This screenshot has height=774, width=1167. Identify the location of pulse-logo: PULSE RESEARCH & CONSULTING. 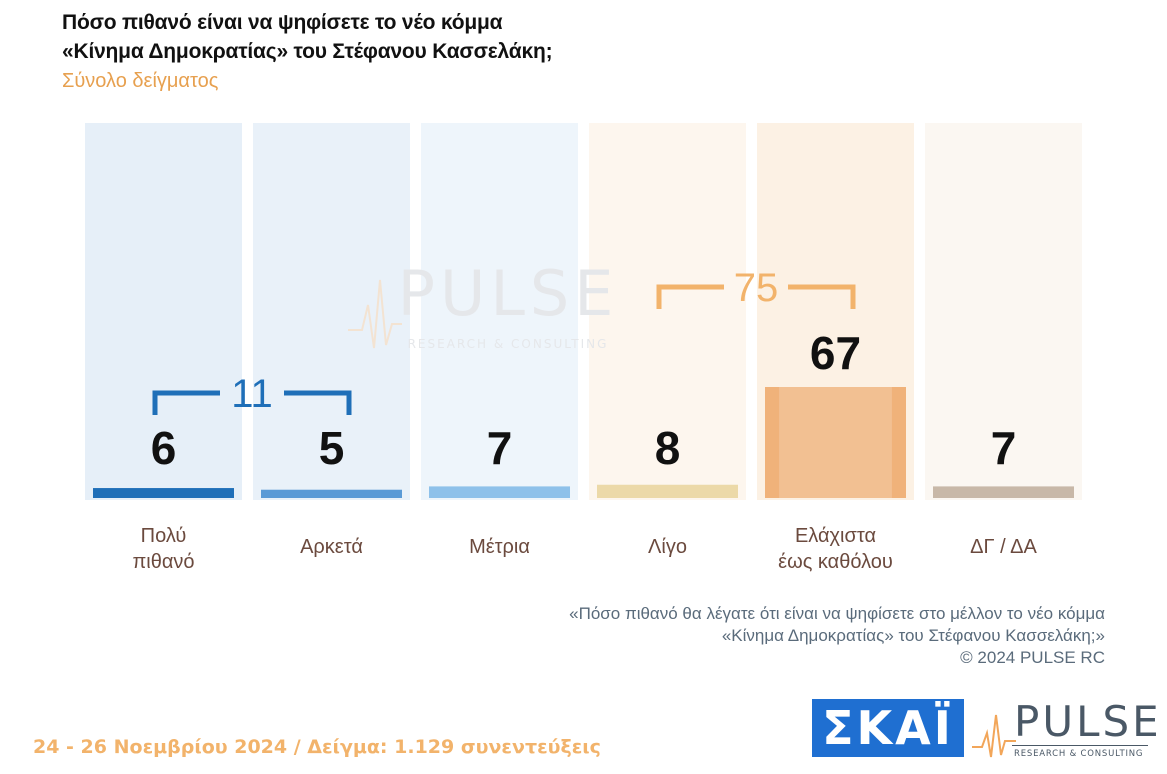
(1065, 730).